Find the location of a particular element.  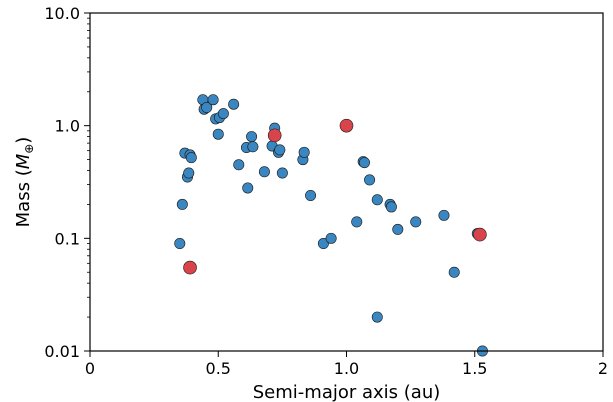

y-axis-title: Mass (M⊕) is located at coordinates (24, 182).